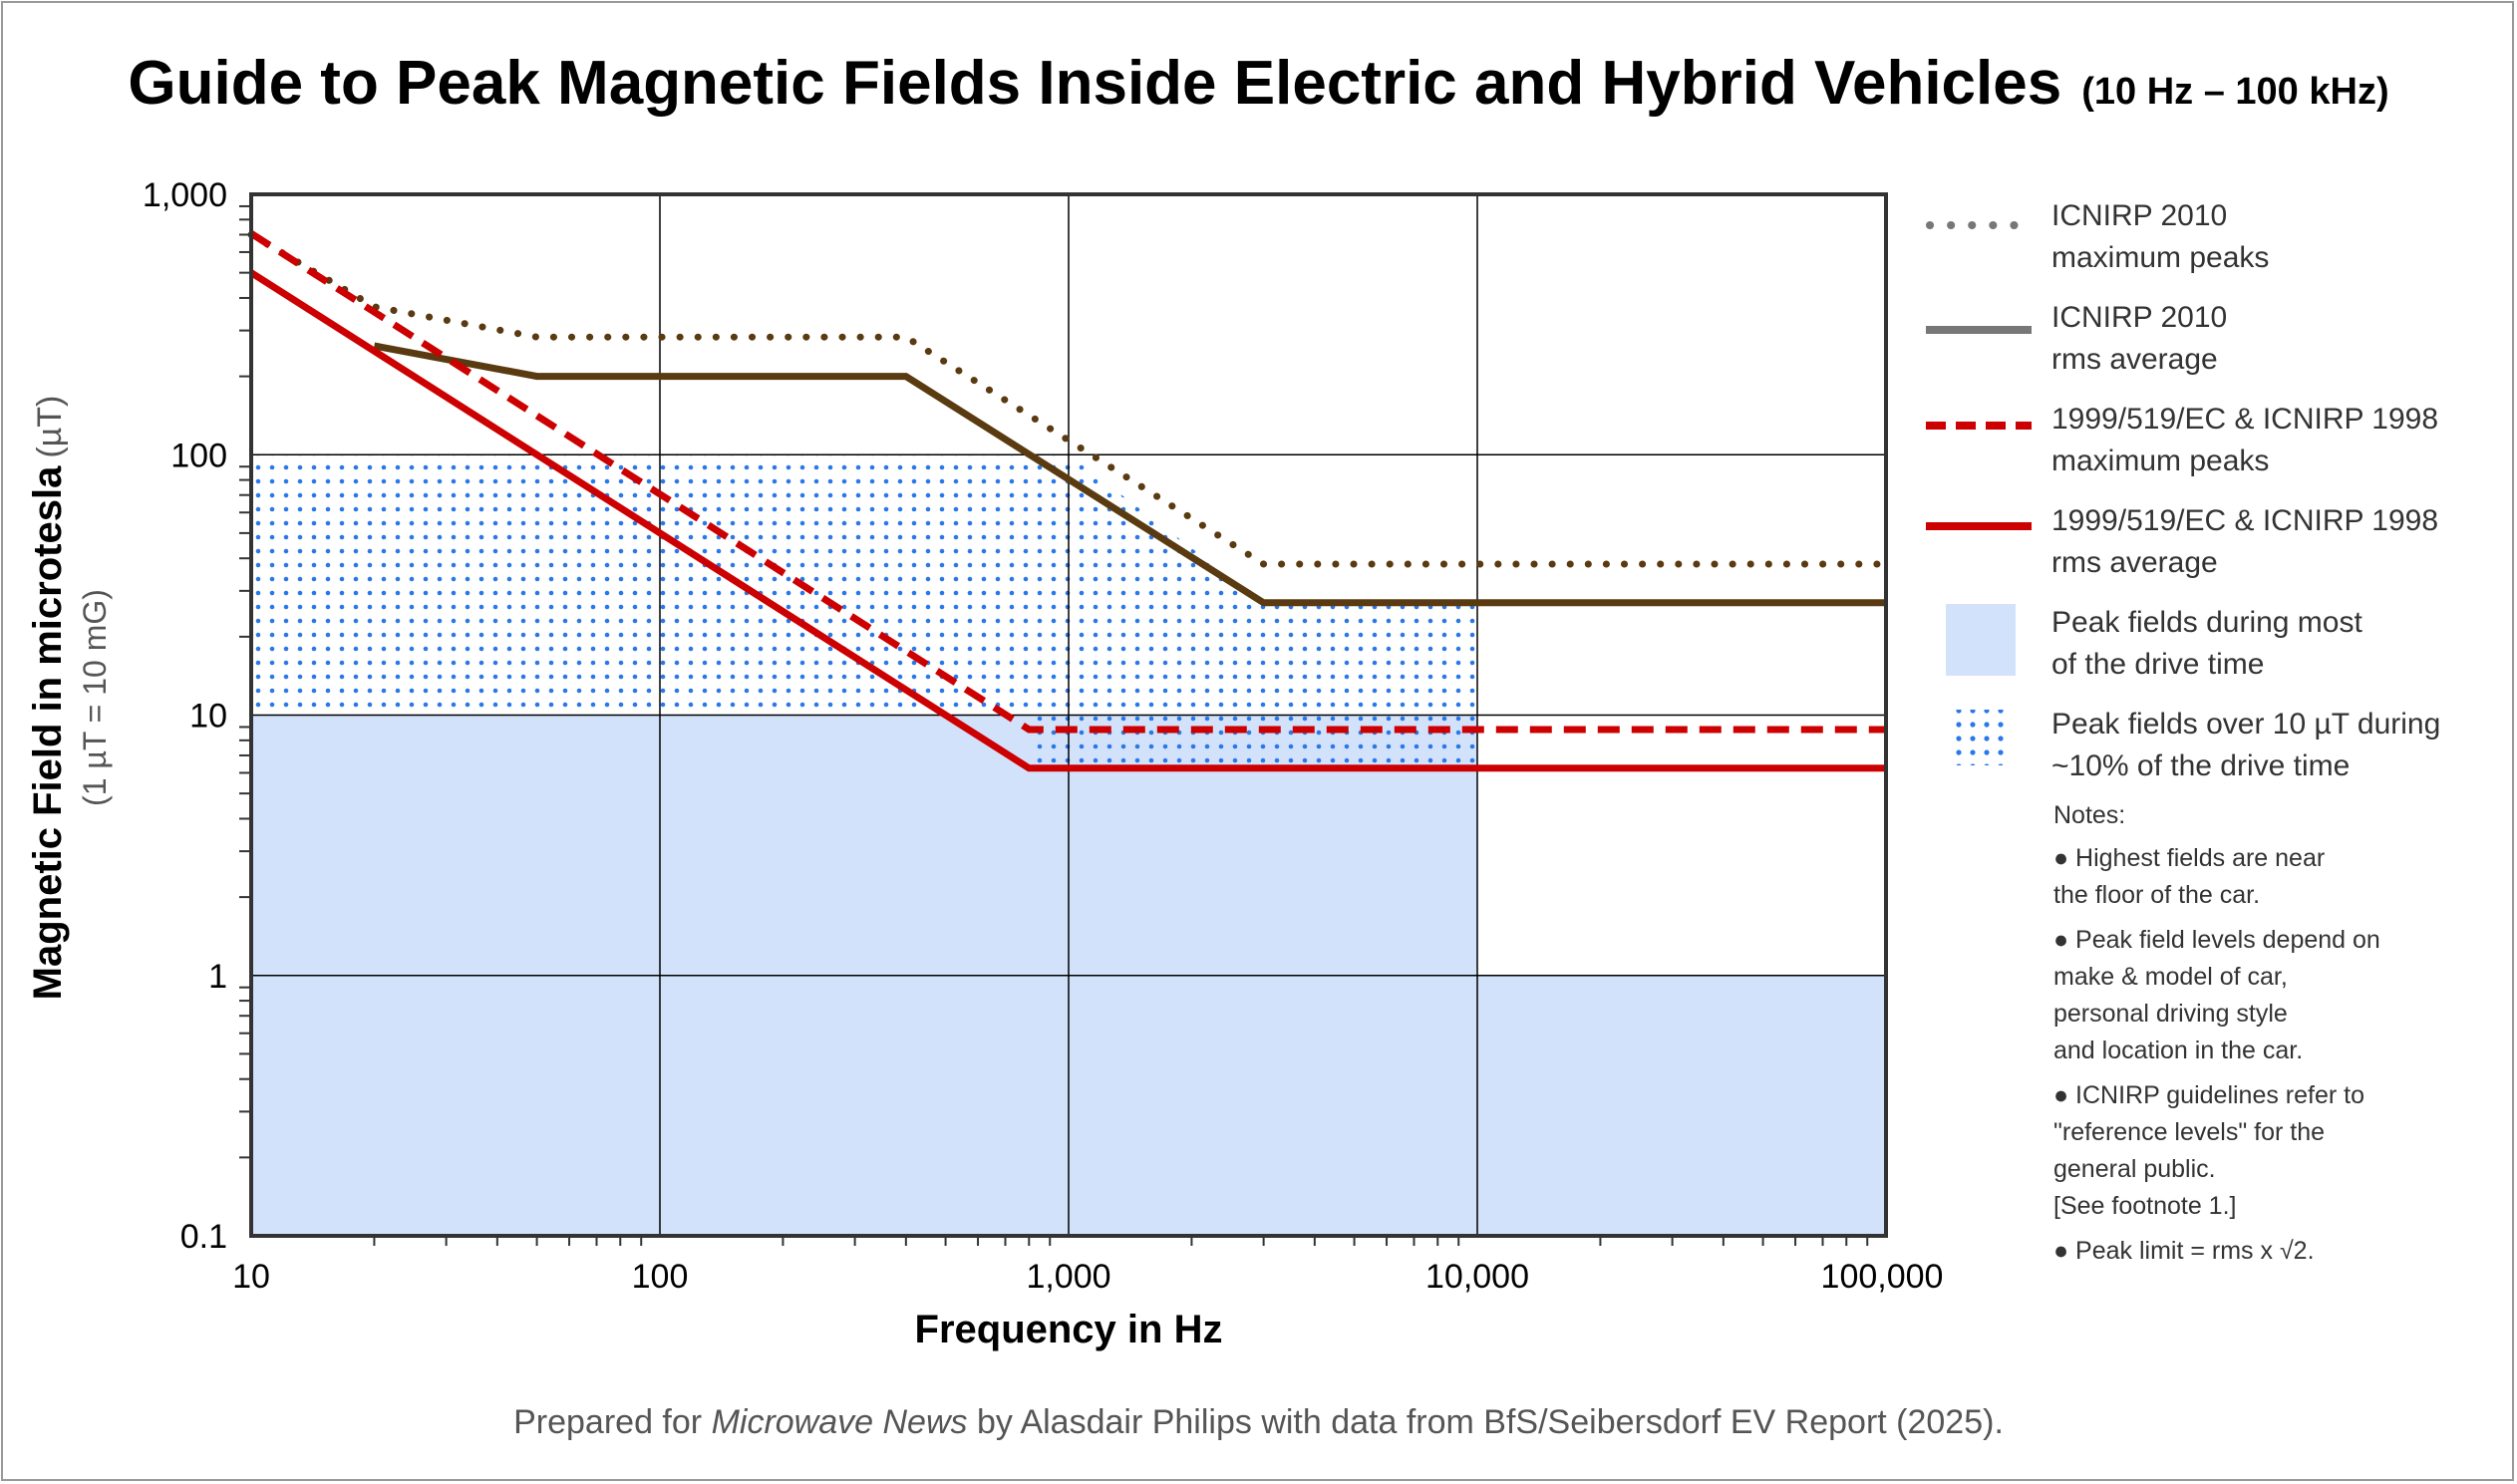  I want to click on note-line: general public., so click(2134, 1169).